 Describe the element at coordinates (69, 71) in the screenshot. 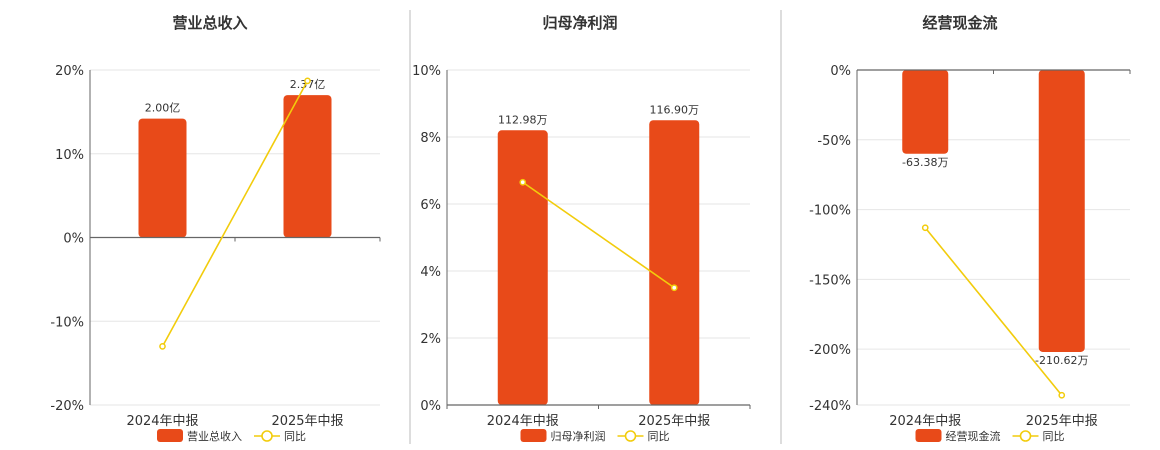

I see `y-tick-label: 20%` at that location.